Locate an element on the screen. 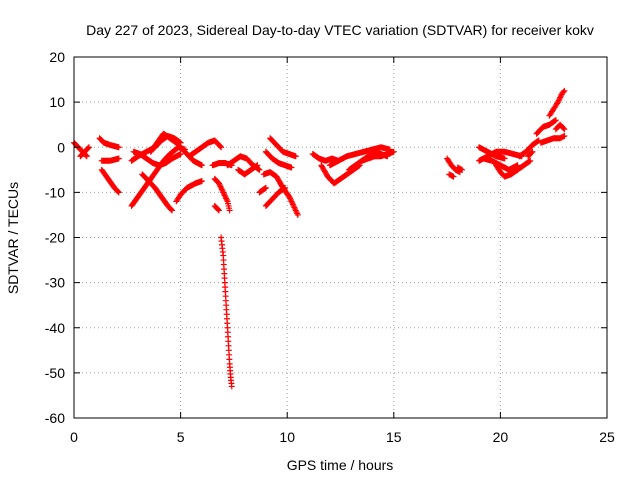  y-tick-label: -60 is located at coordinates (55, 418).